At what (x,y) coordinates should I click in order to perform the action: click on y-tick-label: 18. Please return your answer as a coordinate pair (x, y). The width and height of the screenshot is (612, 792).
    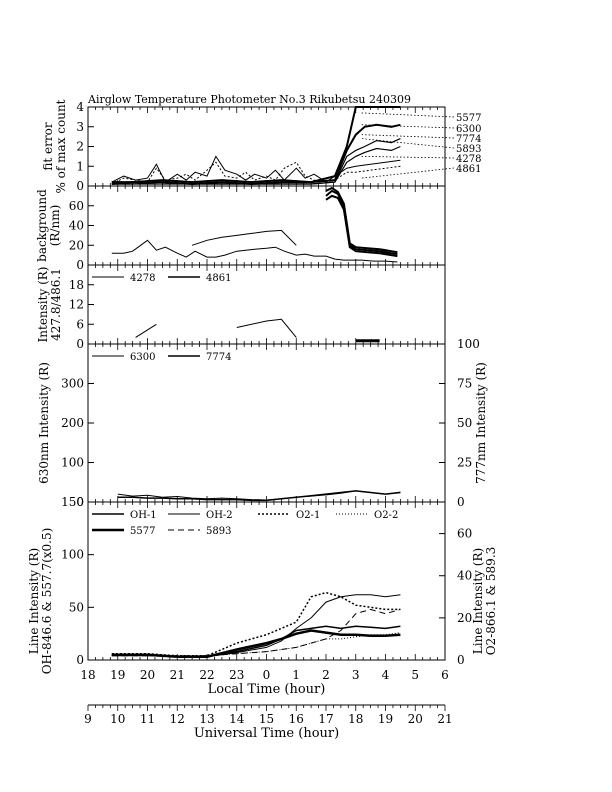
    Looking at the image, I should click on (76, 285).